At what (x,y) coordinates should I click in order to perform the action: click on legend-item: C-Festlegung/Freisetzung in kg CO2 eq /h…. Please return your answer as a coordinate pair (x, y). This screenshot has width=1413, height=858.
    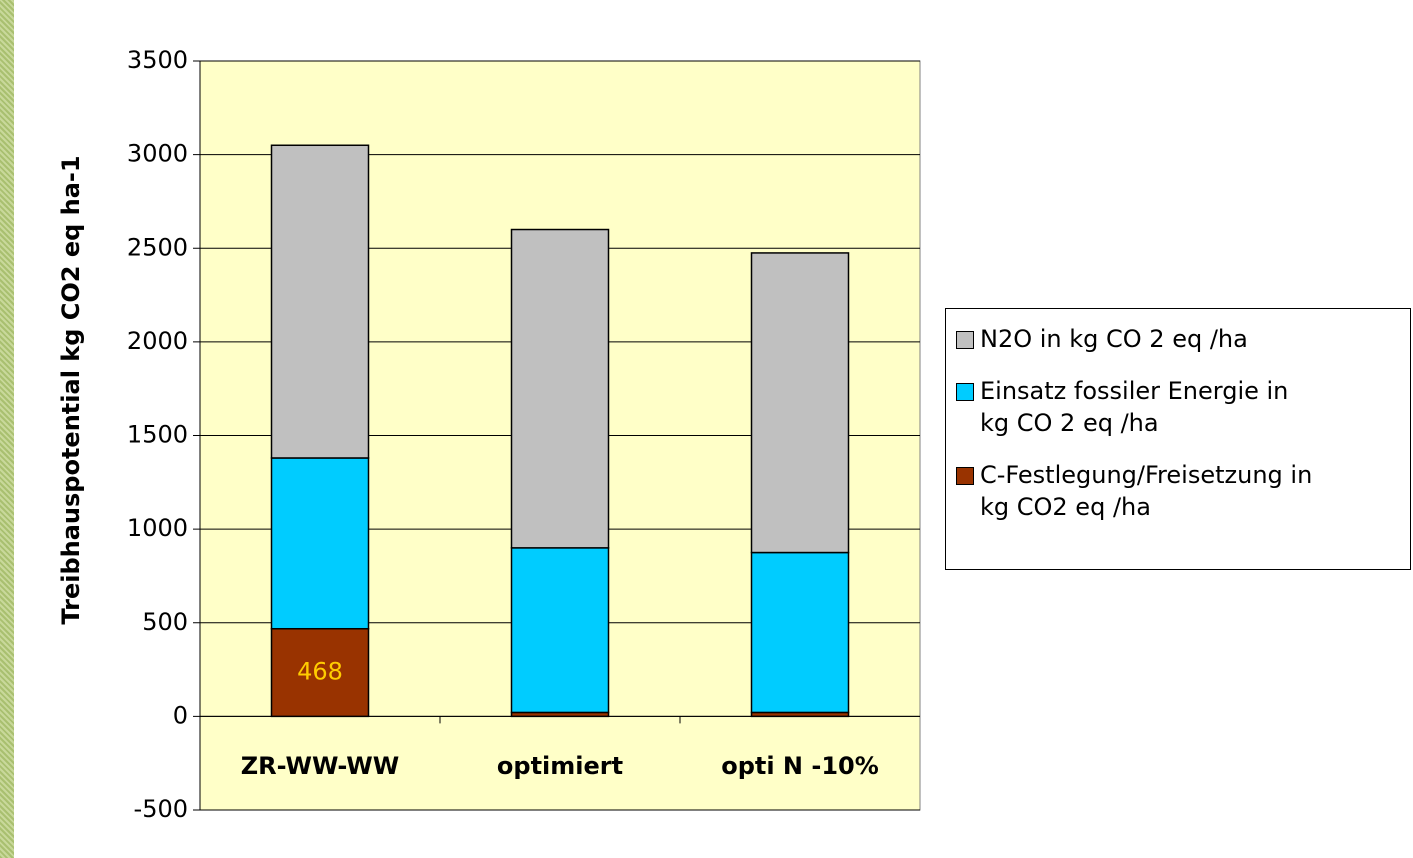
    Looking at the image, I should click on (1178, 491).